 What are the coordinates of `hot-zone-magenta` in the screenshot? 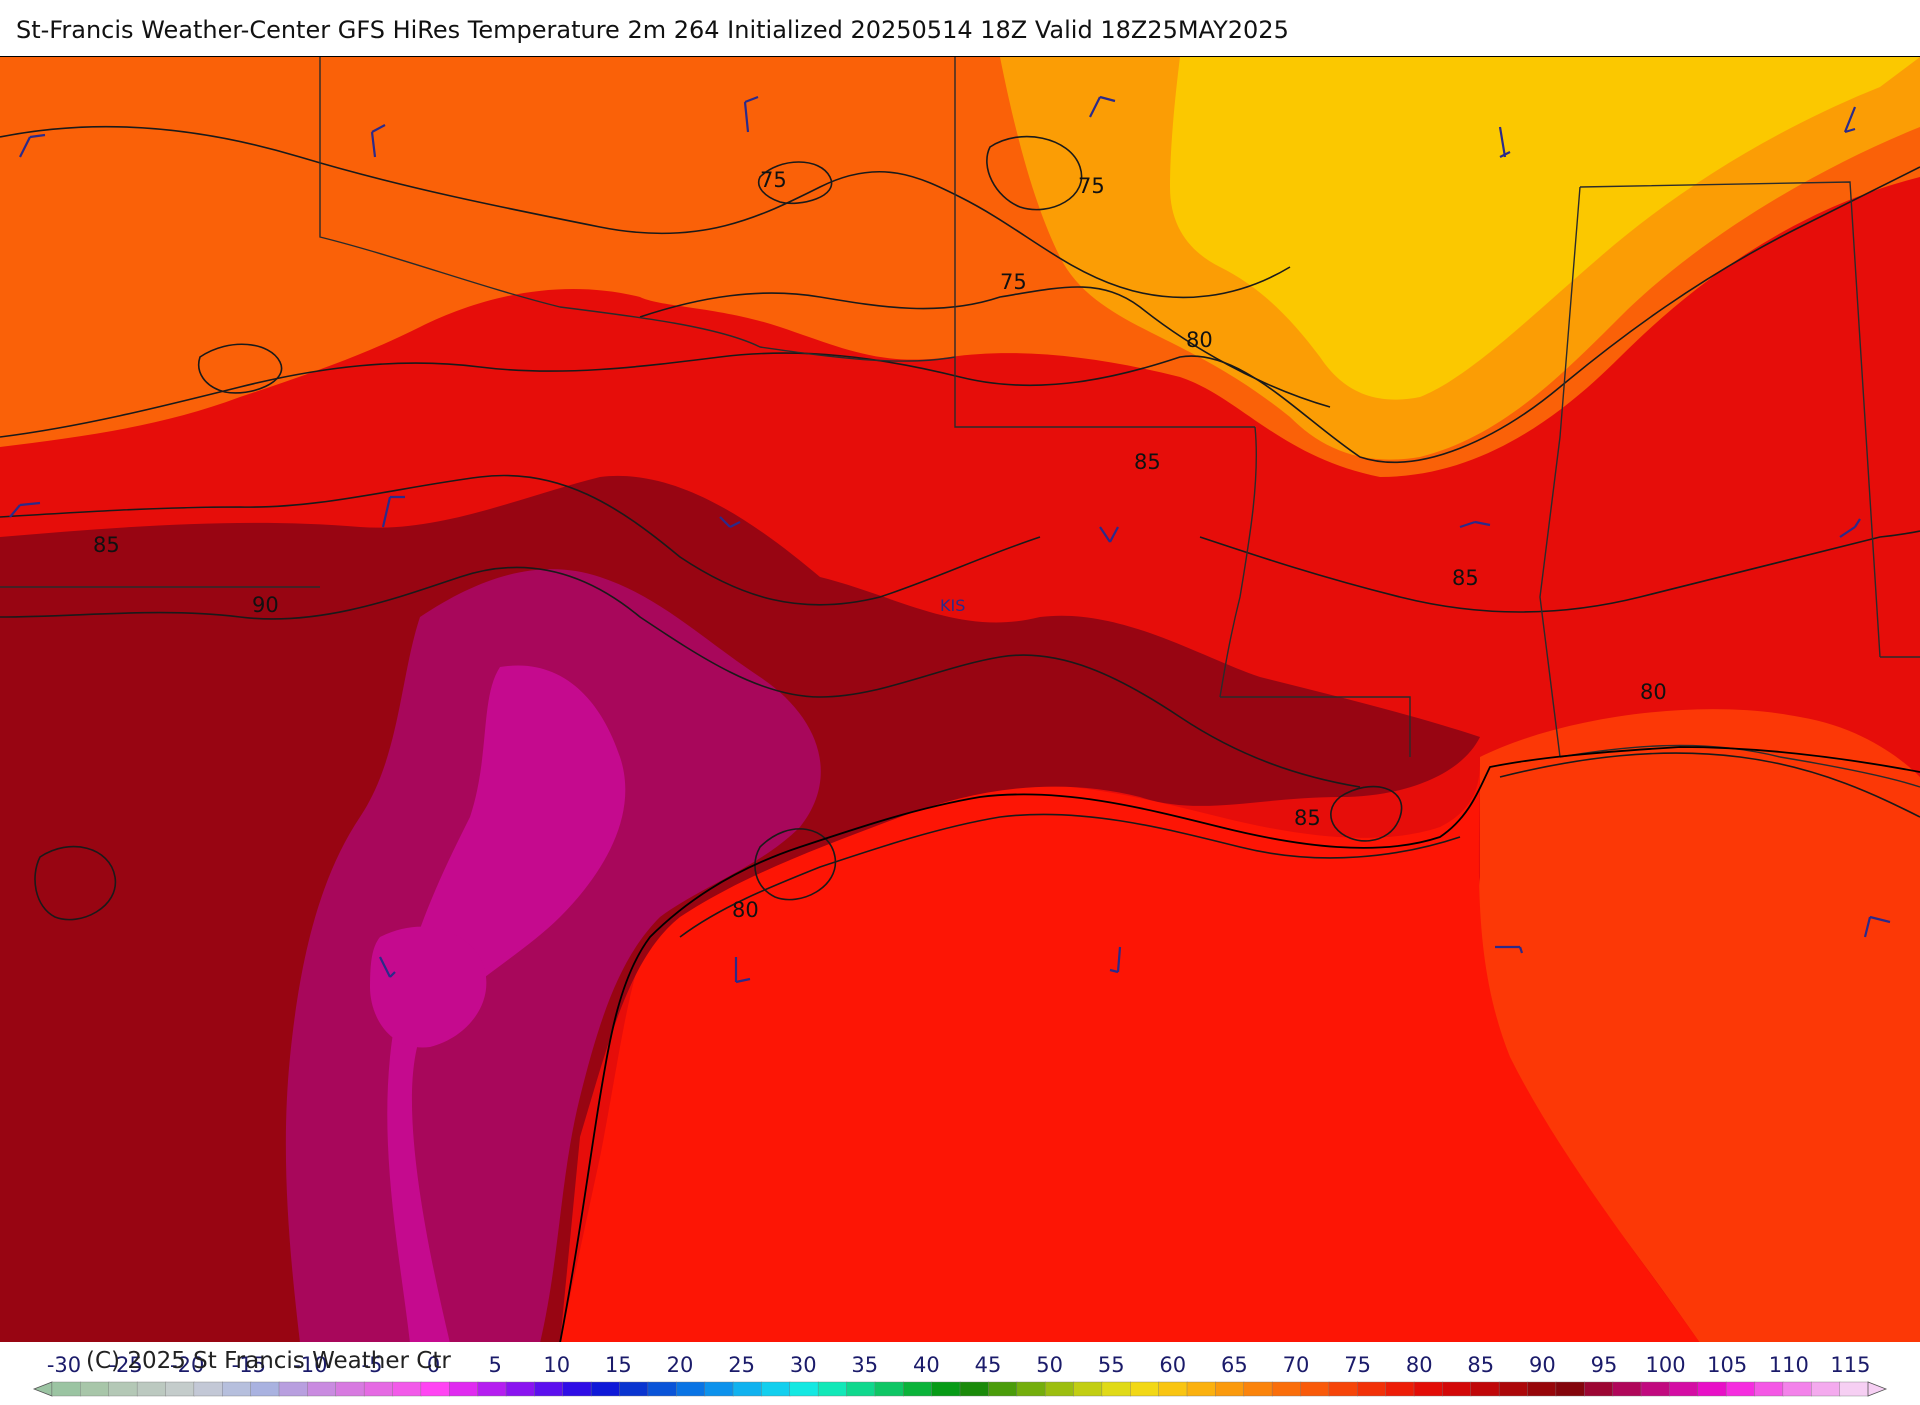 It's located at (506, 1004).